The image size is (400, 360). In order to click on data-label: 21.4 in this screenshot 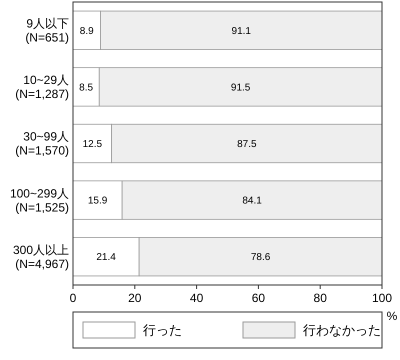, I will do `click(106, 258)`.